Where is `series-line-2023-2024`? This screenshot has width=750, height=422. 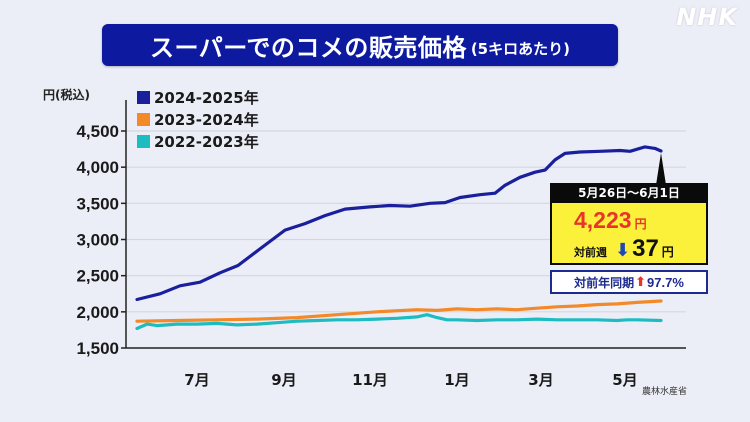 series-line-2023-2024 is located at coordinates (399, 311).